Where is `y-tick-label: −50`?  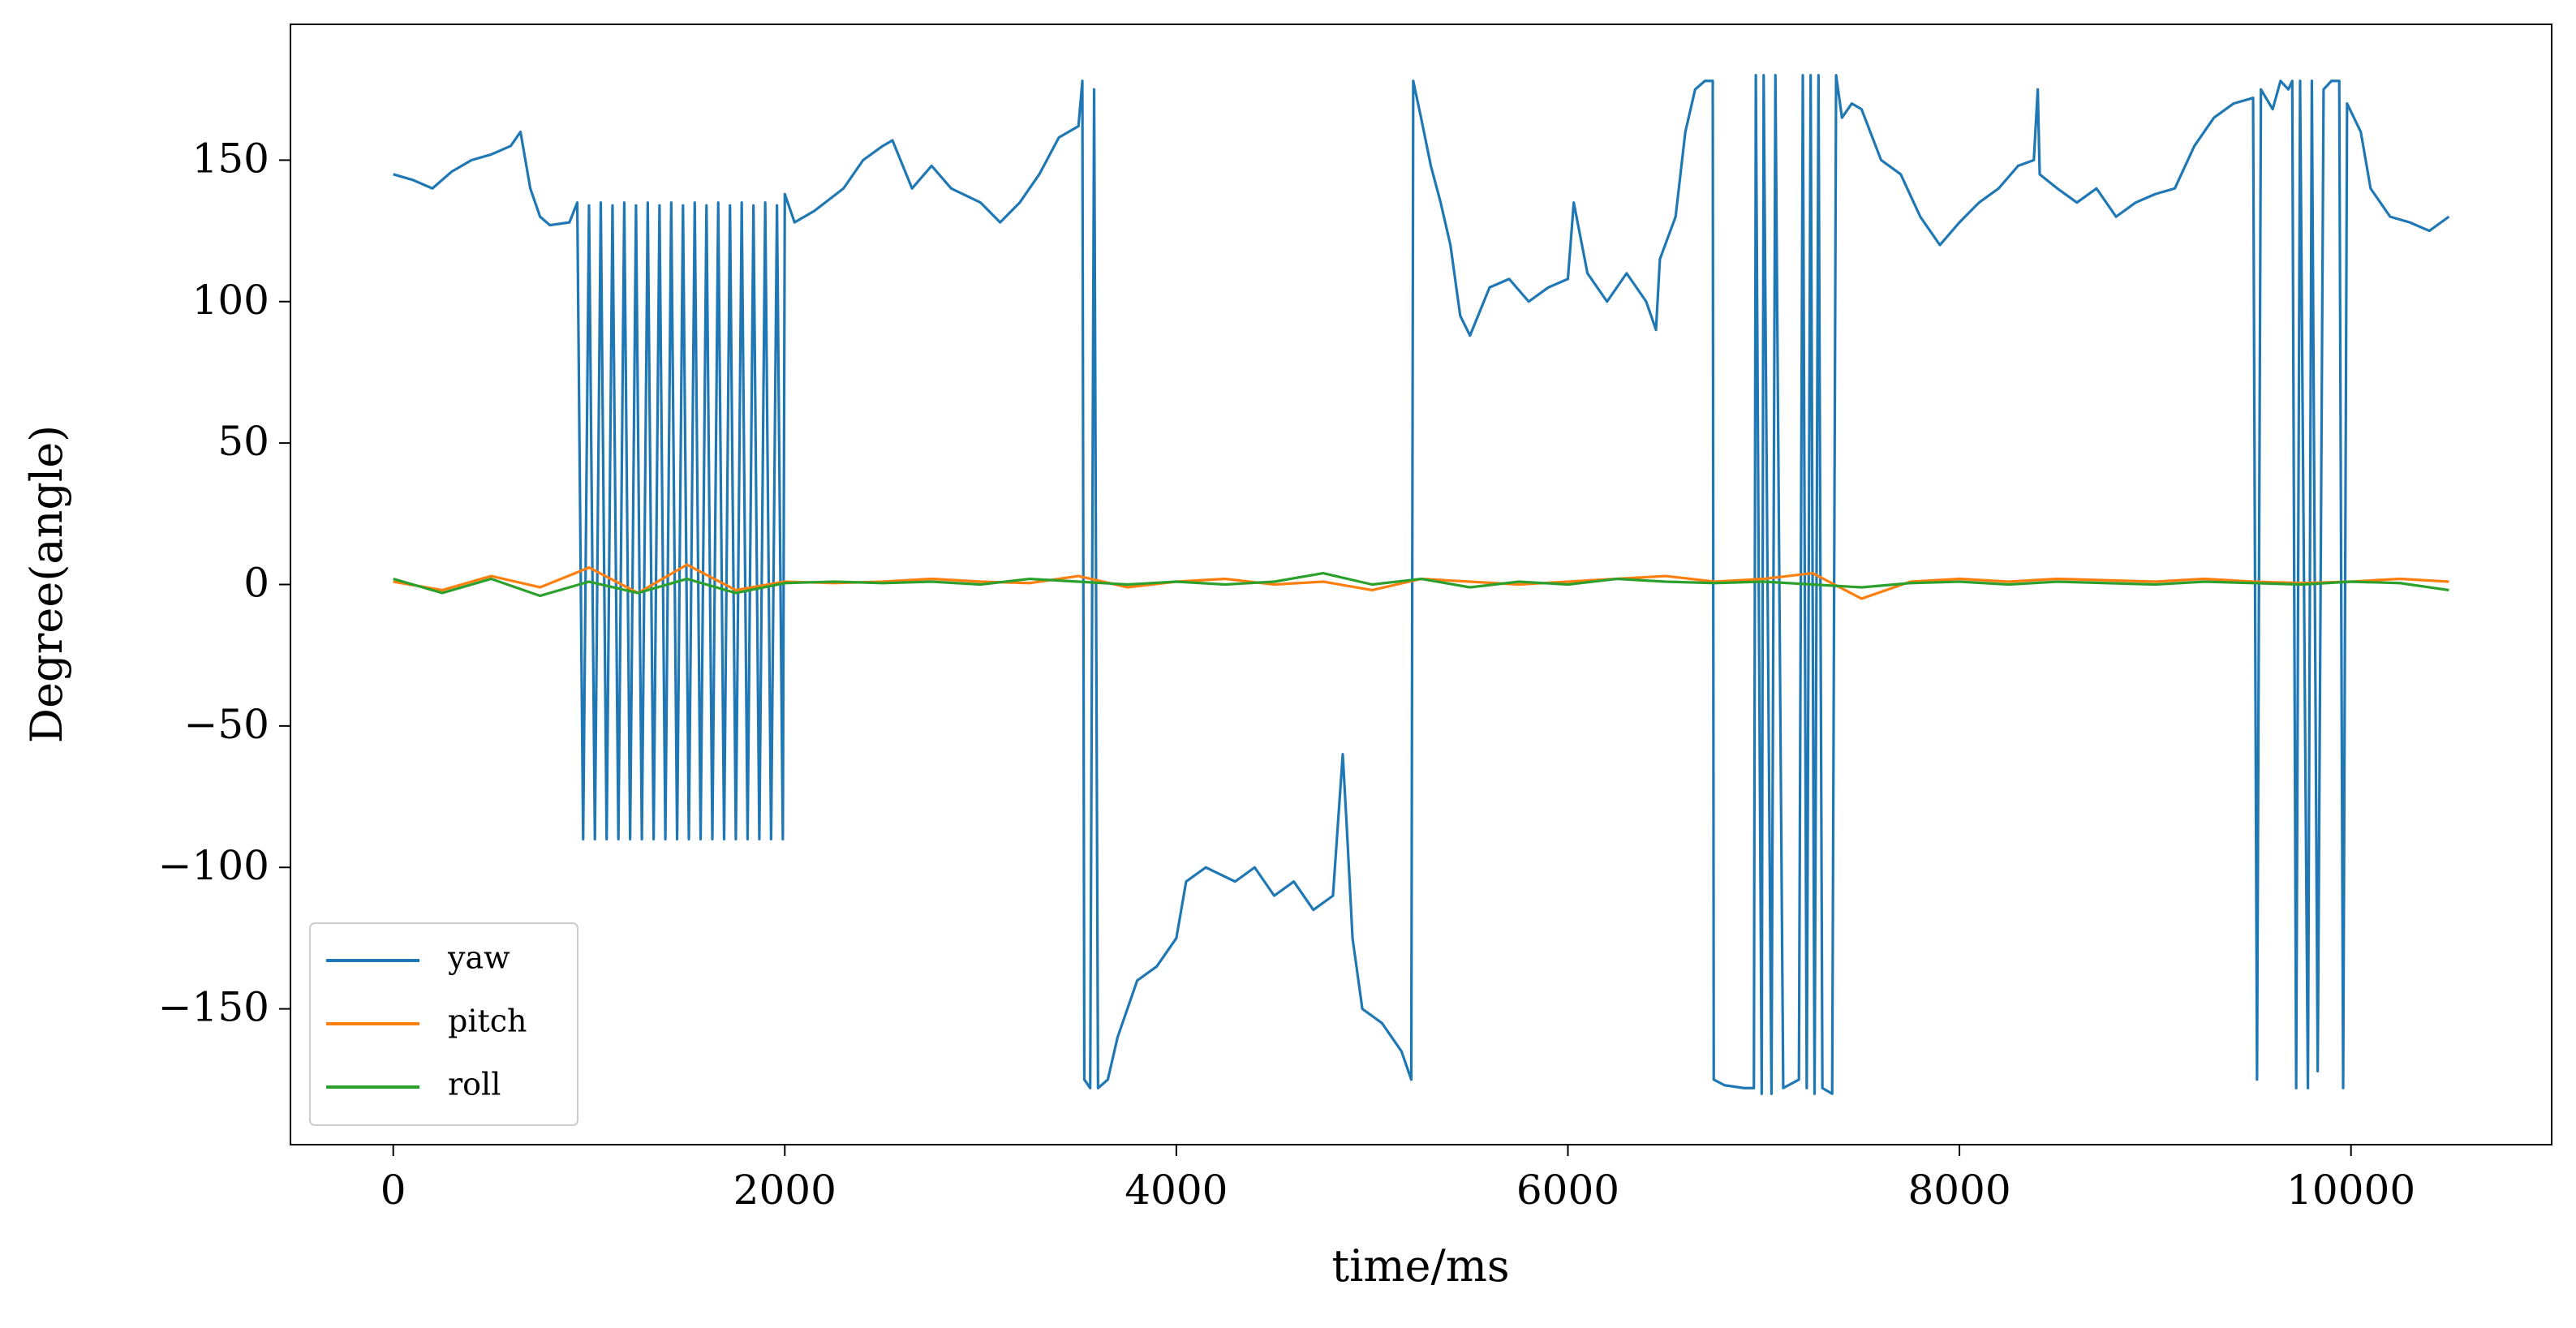
y-tick-label: −50 is located at coordinates (226, 724).